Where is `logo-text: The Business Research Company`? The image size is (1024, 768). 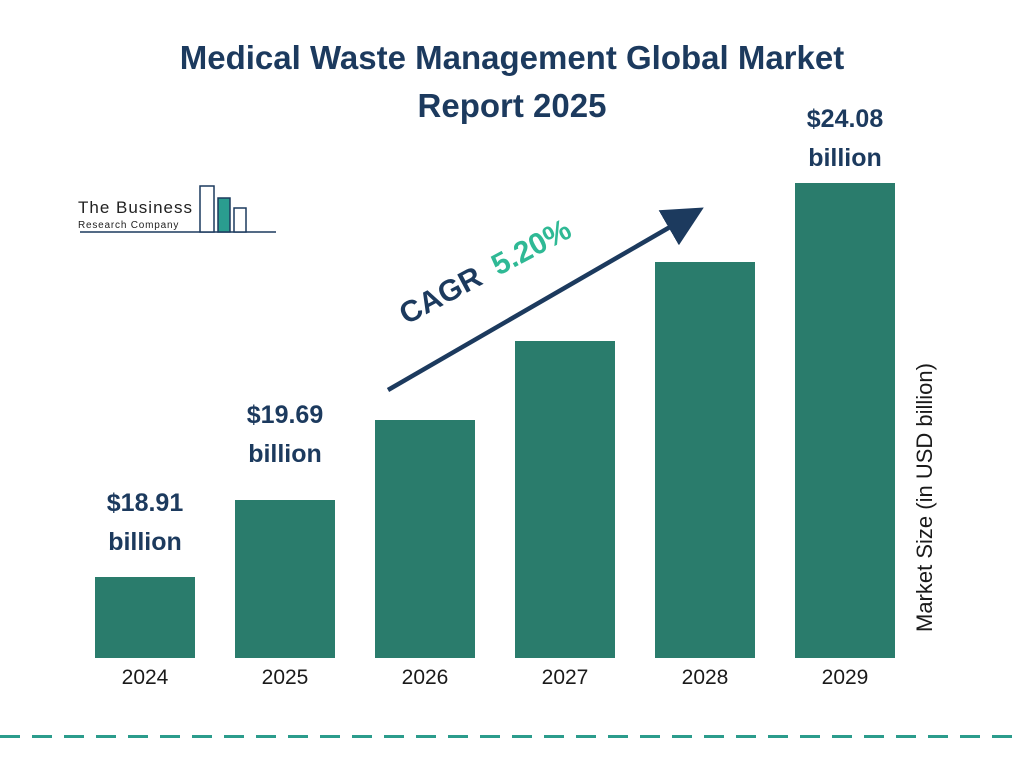 logo-text: The Business Research Company is located at coordinates (135, 214).